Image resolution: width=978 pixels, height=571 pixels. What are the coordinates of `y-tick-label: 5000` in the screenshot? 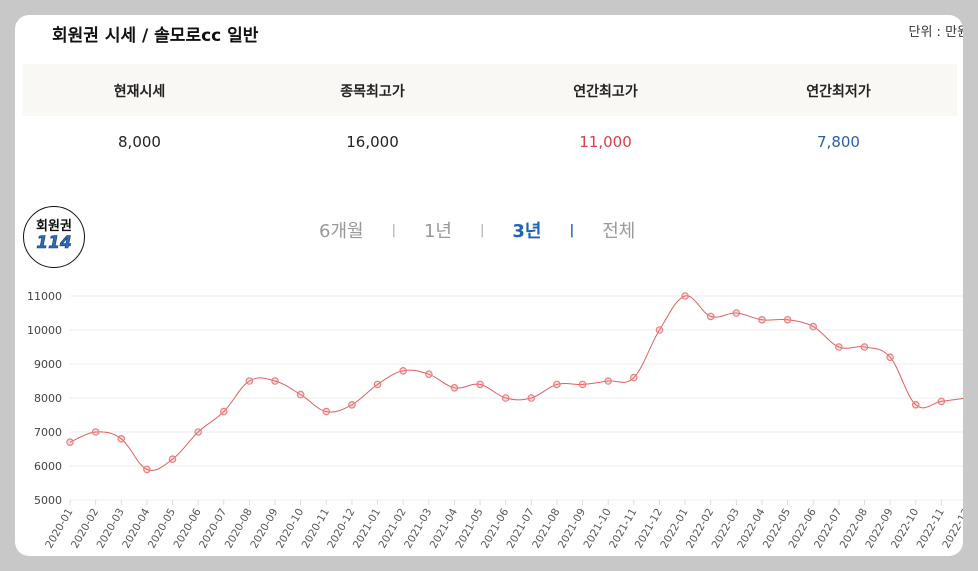 It's located at (48, 500).